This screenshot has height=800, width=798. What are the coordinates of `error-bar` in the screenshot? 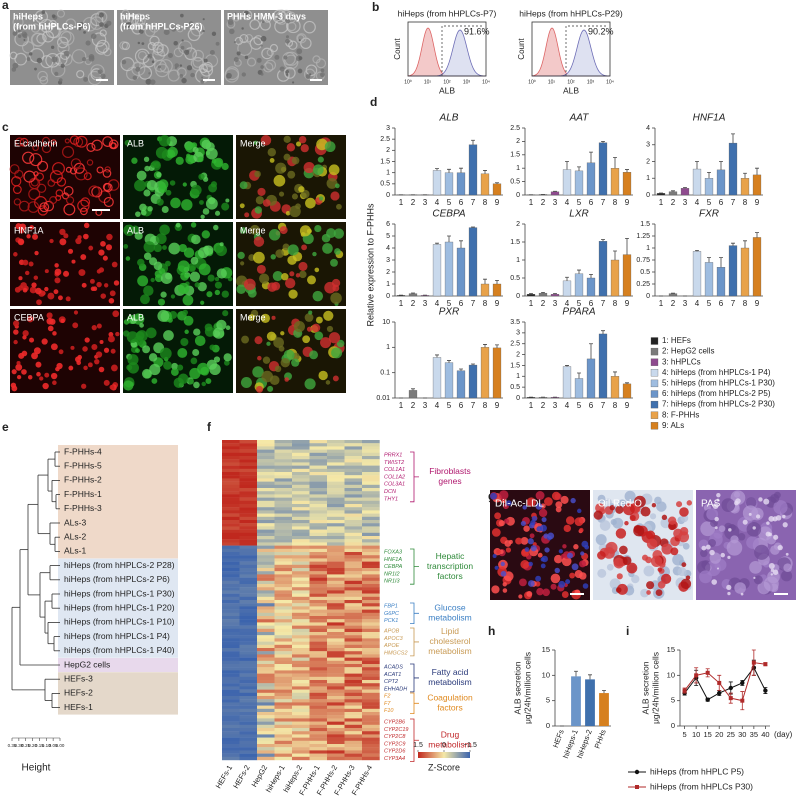 It's located at (591, 276).